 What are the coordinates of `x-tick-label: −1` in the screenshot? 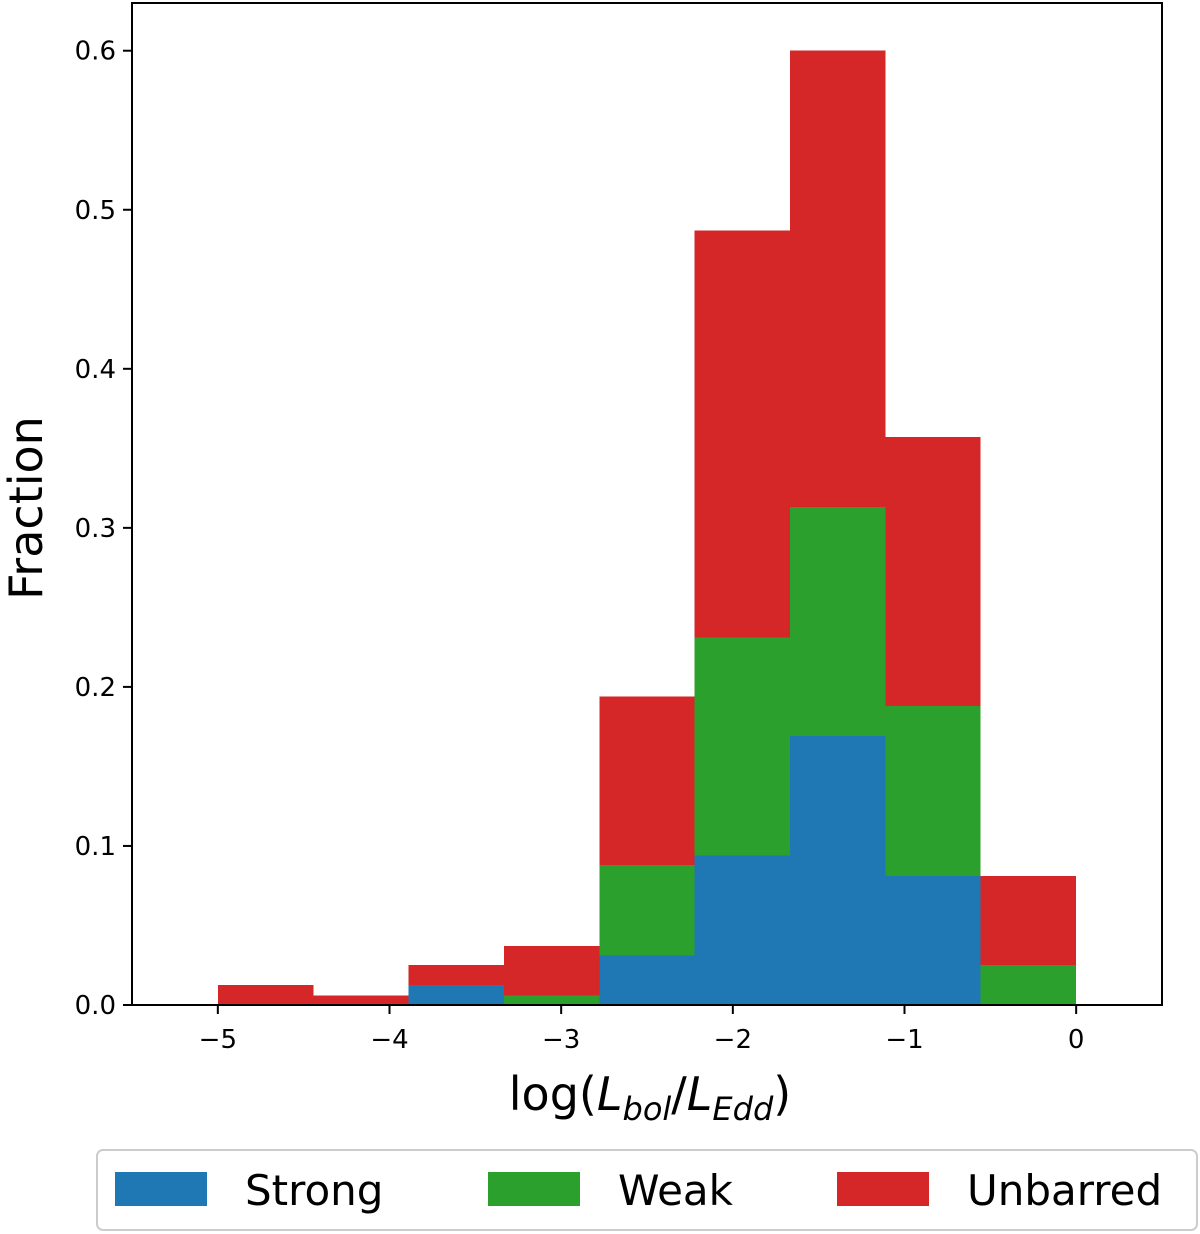 It's located at (904, 1040).